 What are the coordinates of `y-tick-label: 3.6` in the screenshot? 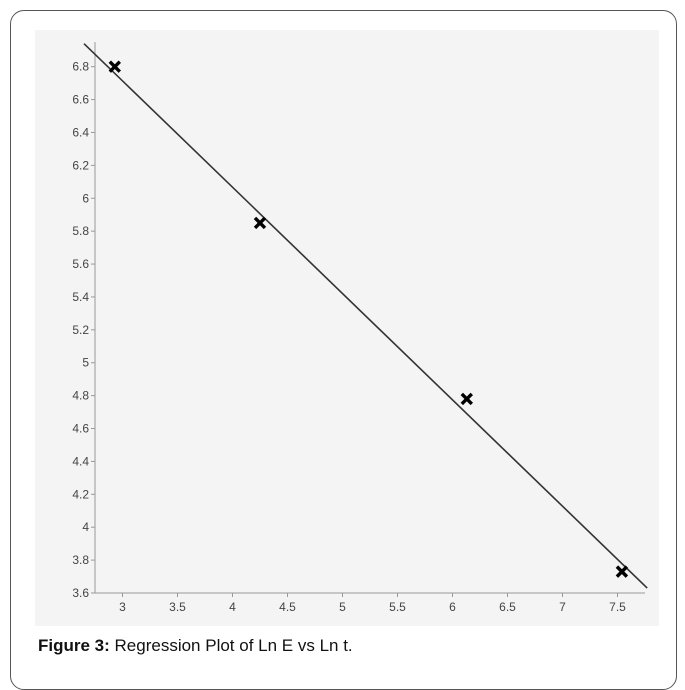 It's located at (80, 593).